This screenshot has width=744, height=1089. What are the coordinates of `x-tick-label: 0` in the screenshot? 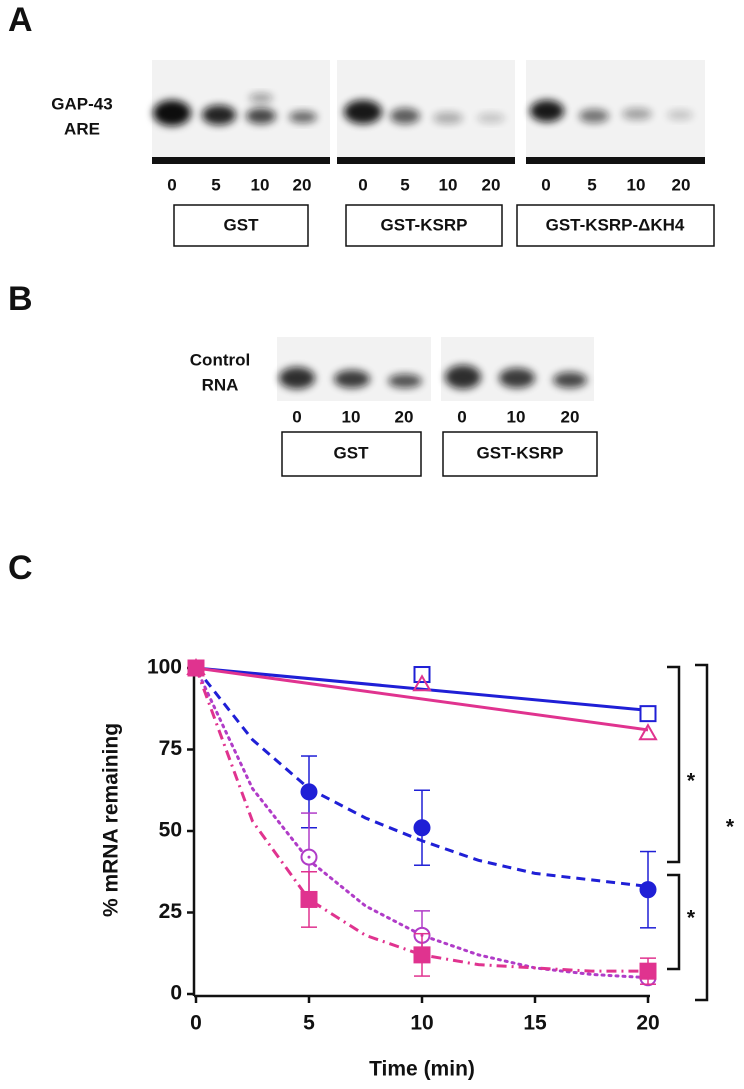 It's located at (196, 1023).